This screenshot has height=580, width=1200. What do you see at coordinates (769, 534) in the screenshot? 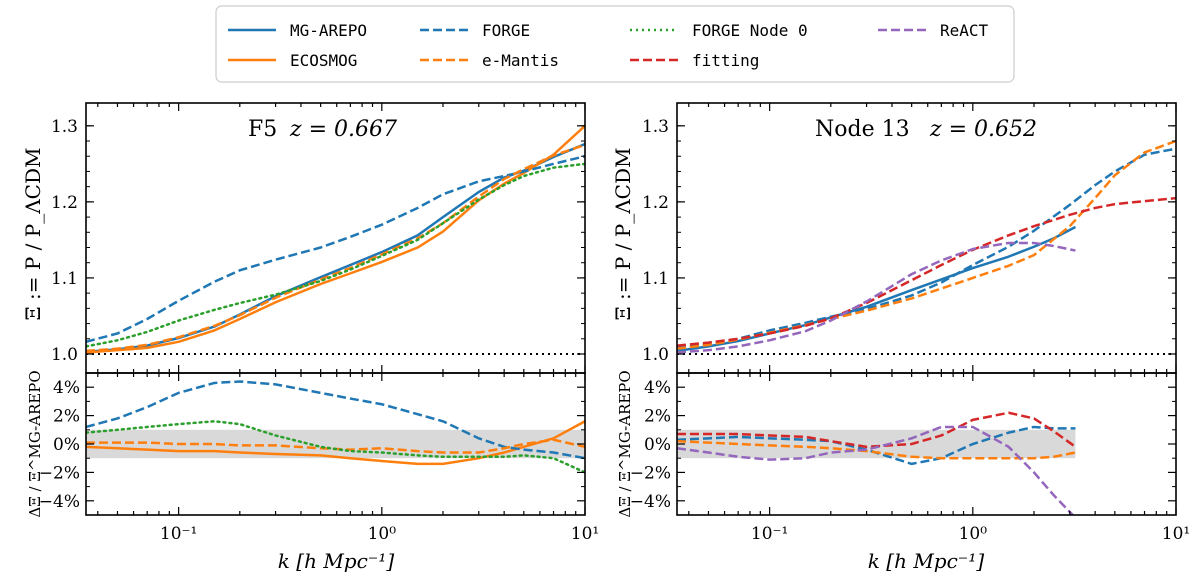
I see `right-x-tick-label: 10⁻¹` at bounding box center [769, 534].